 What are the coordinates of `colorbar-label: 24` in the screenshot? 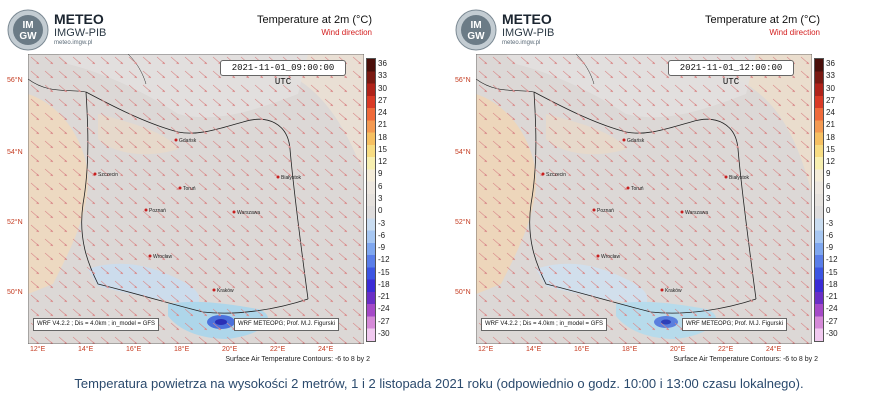 It's located at (830, 113).